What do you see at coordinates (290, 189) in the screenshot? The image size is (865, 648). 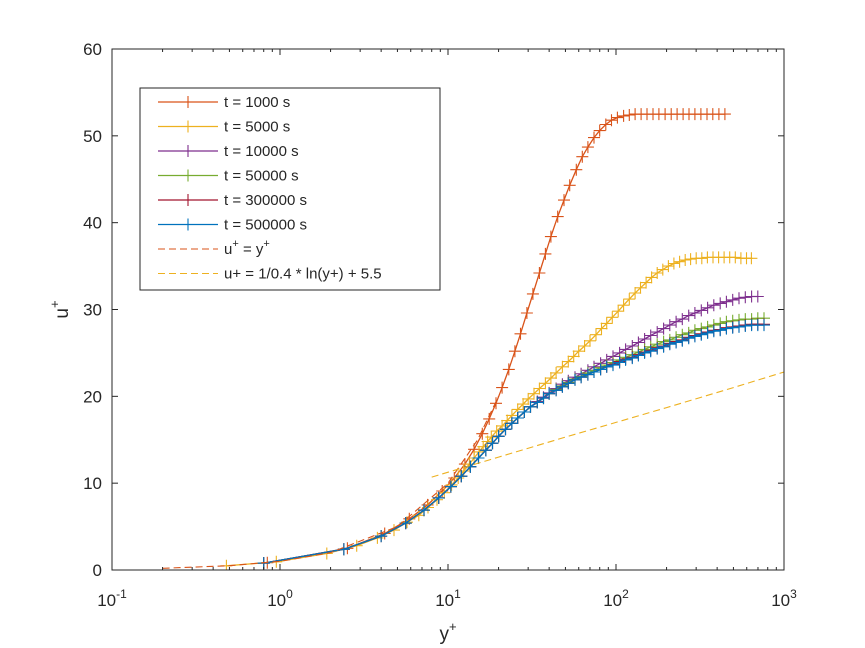 I see `legend-box` at bounding box center [290, 189].